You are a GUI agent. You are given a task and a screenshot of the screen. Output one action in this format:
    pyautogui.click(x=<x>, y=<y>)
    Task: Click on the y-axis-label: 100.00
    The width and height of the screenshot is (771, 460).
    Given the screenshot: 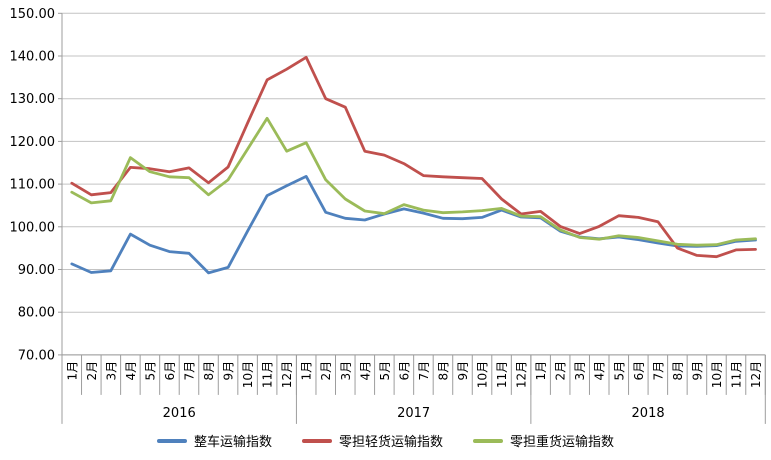 What is the action you would take?
    pyautogui.click(x=33, y=227)
    